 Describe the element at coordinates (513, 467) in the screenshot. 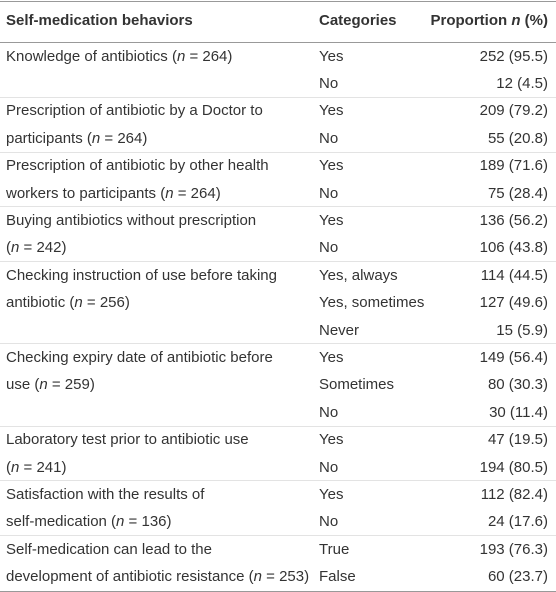

I see `proportion: 194 (80.5)` at that location.